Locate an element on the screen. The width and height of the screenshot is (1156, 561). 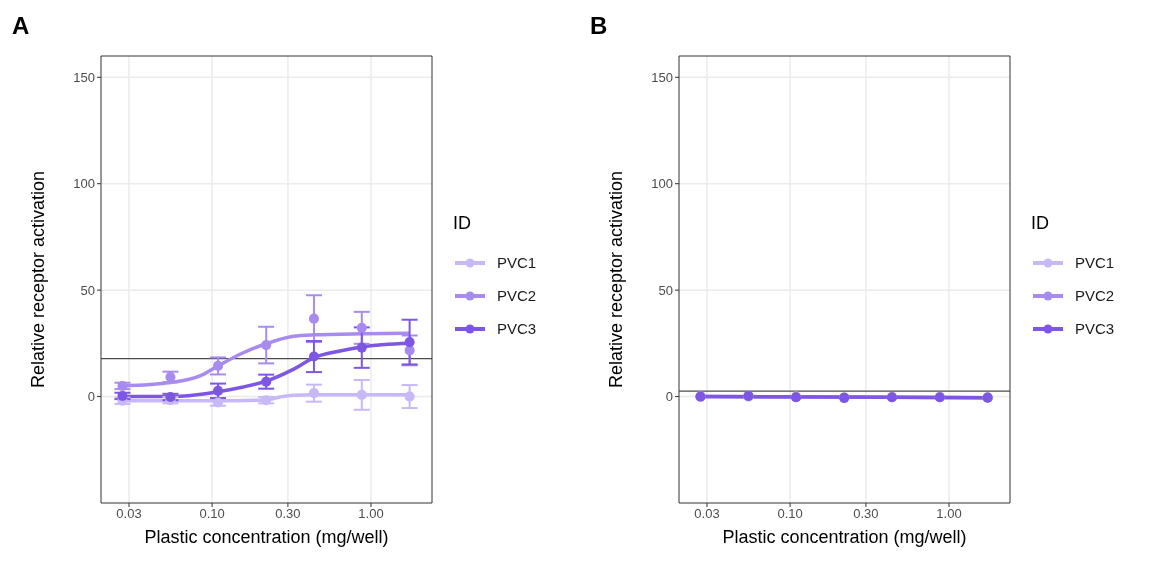
chart-title: A is located at coordinates (21, 26).